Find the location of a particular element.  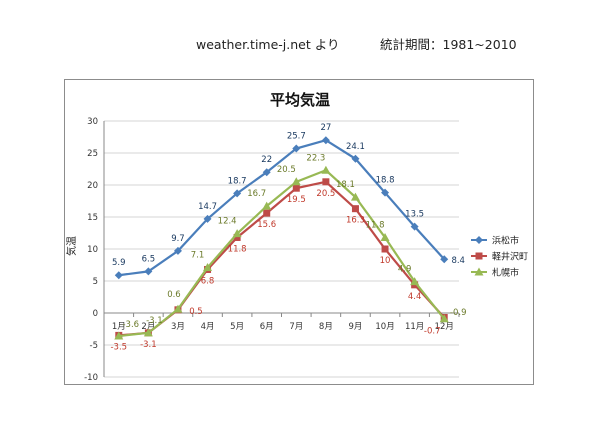

x-tick-label: 3月 is located at coordinates (178, 327).